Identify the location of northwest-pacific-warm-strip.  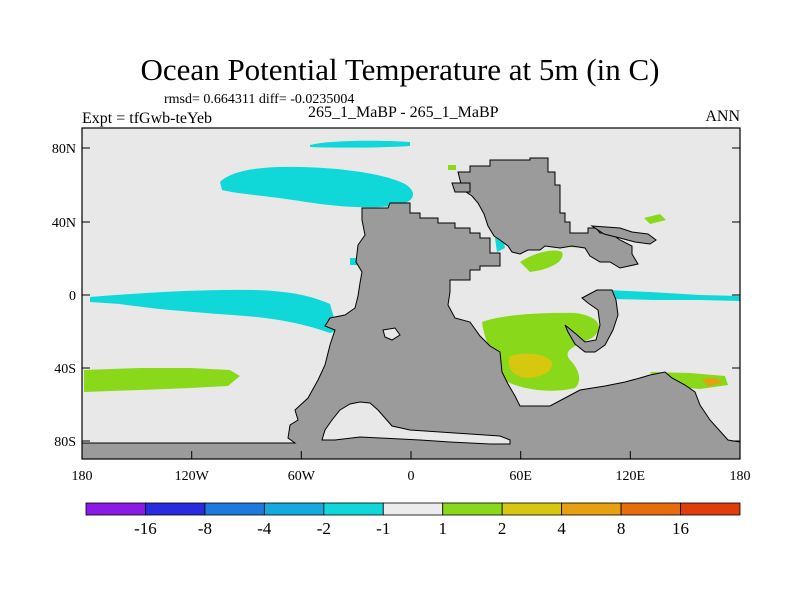
(541, 261).